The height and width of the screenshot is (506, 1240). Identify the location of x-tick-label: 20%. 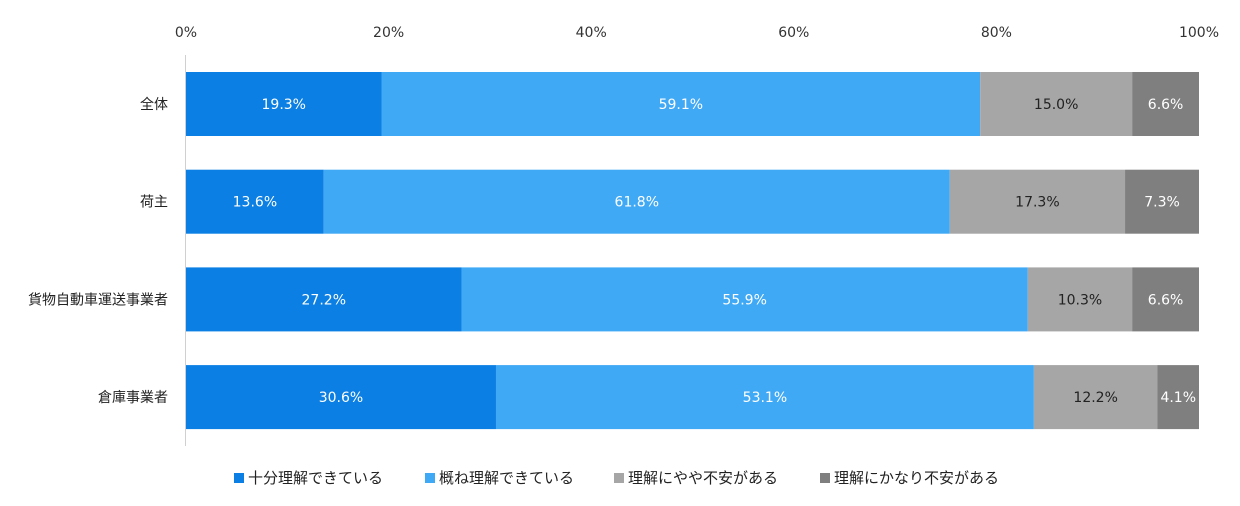
(388, 33).